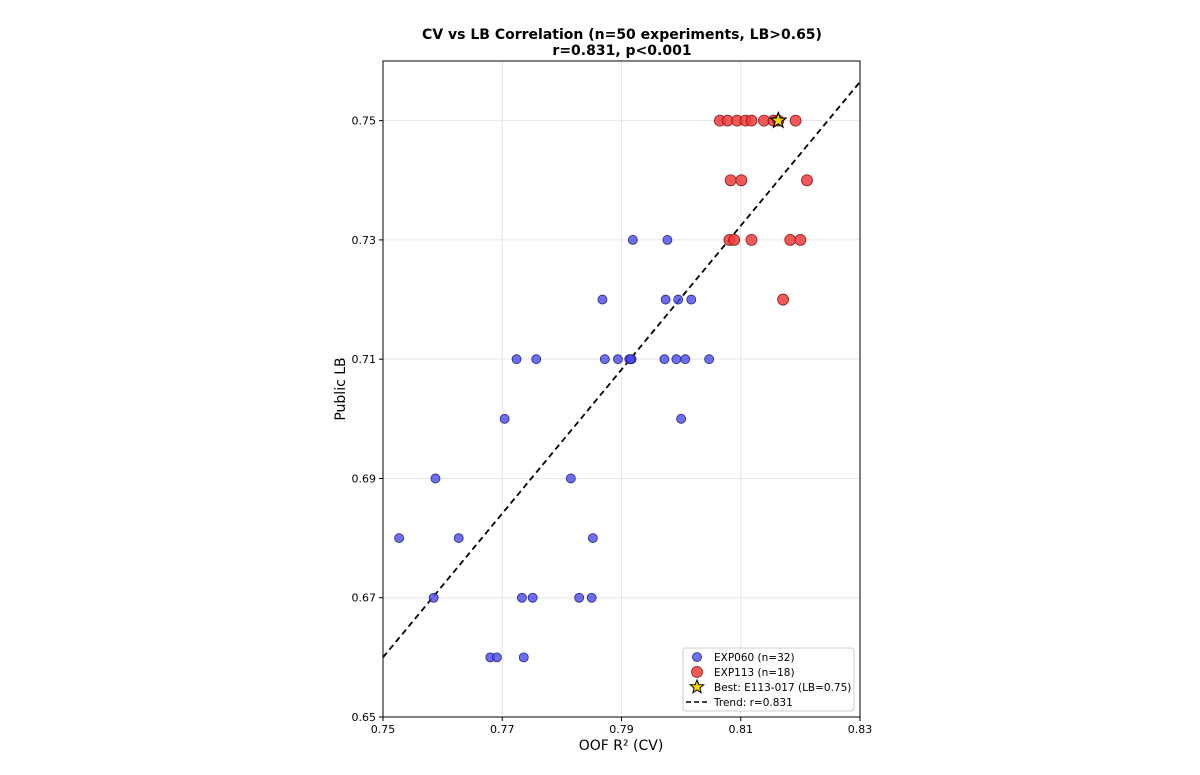  What do you see at coordinates (364, 717) in the screenshot?
I see `y-tick-label: 0.65` at bounding box center [364, 717].